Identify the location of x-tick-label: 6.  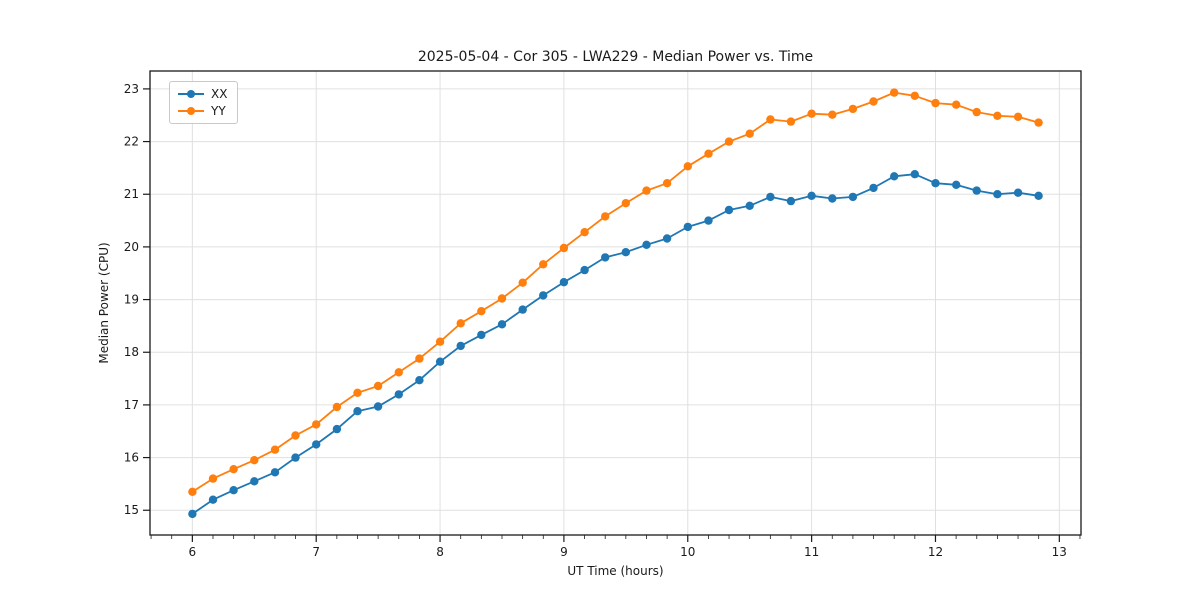
(193, 552).